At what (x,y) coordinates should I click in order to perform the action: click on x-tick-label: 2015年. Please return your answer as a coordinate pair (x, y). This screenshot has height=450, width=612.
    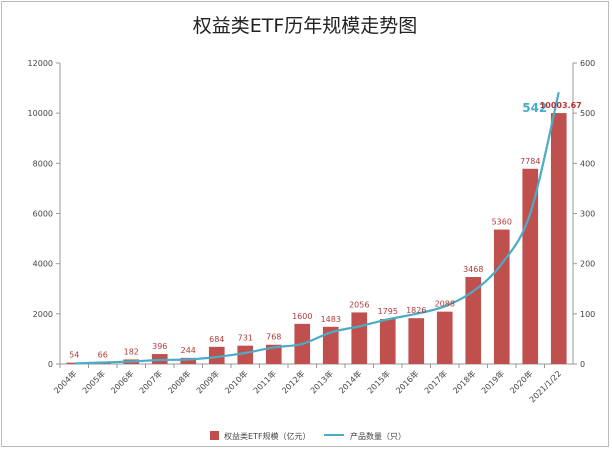
    Looking at the image, I should click on (378, 381).